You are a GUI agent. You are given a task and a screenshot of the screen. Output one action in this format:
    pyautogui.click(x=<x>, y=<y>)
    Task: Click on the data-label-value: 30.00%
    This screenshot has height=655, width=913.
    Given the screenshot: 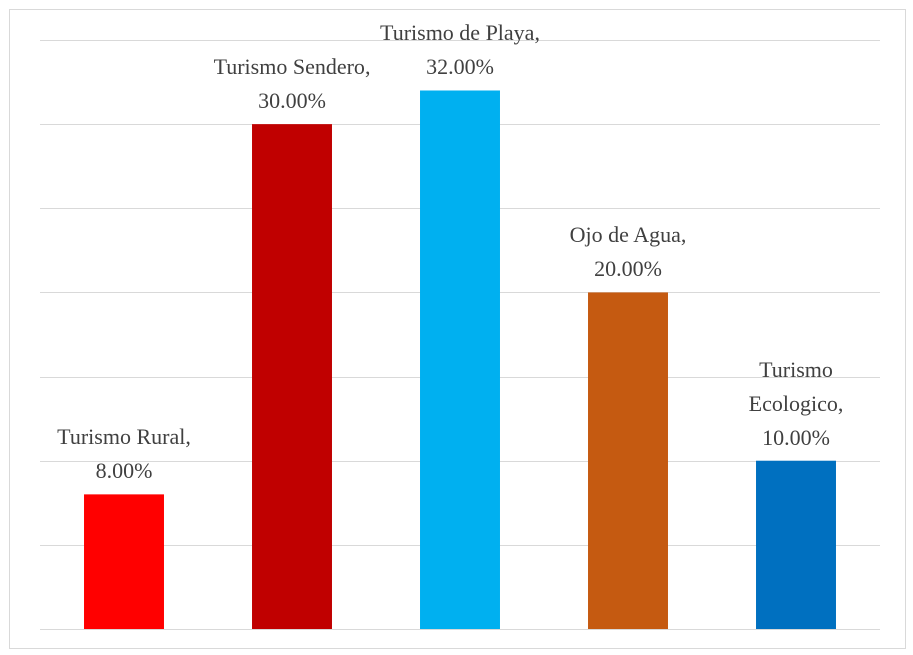 What is the action you would take?
    pyautogui.click(x=292, y=101)
    